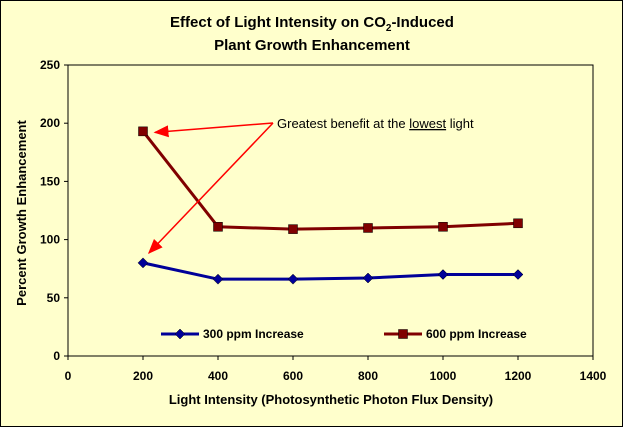 The height and width of the screenshot is (427, 623). I want to click on x-tick-label: 1400, so click(593, 376).